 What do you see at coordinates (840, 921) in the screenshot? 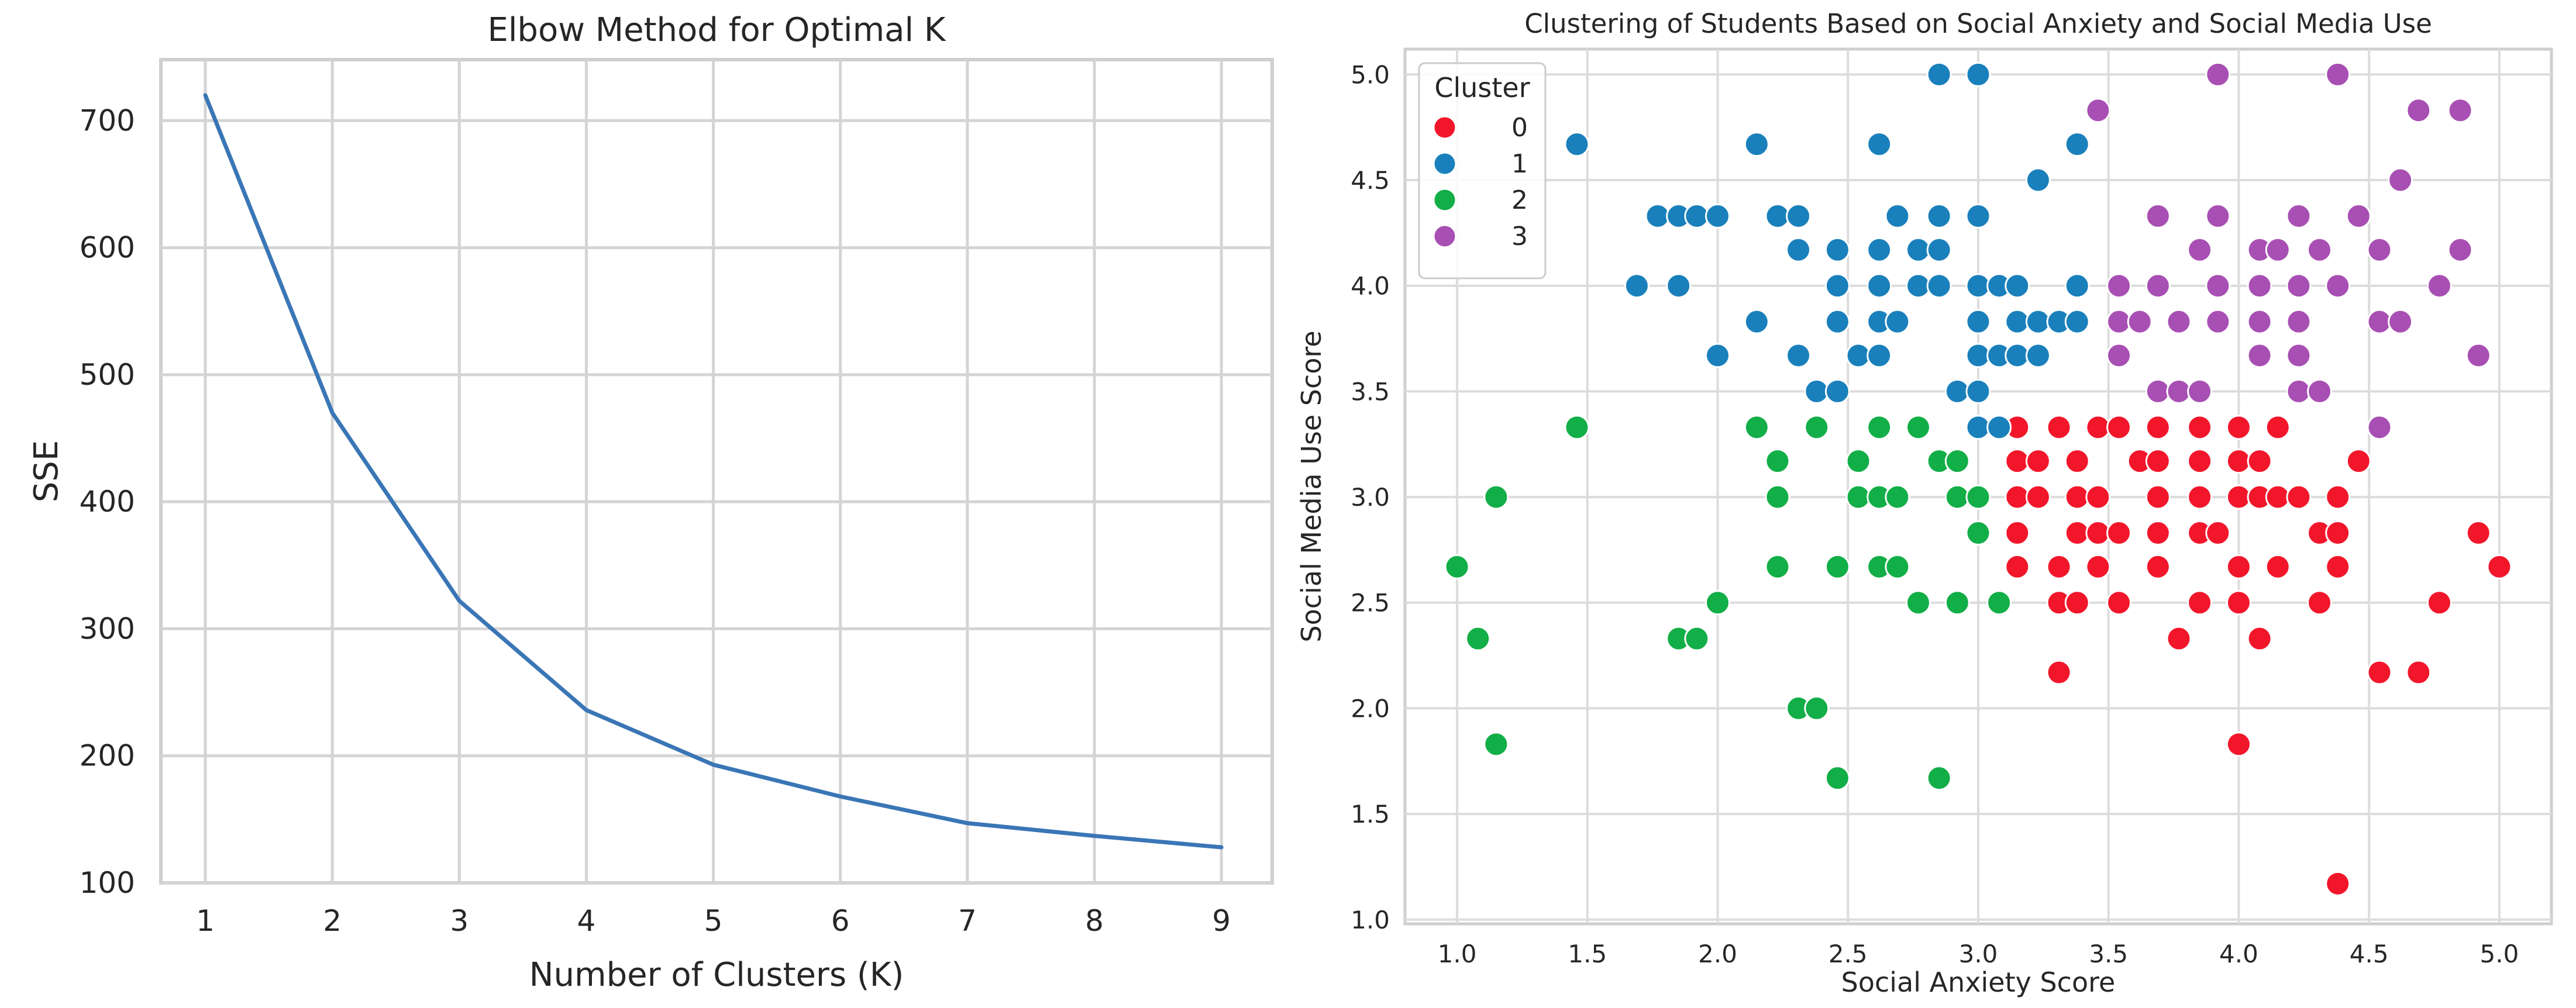
I see `elbow-x-tick-label: 6` at bounding box center [840, 921].